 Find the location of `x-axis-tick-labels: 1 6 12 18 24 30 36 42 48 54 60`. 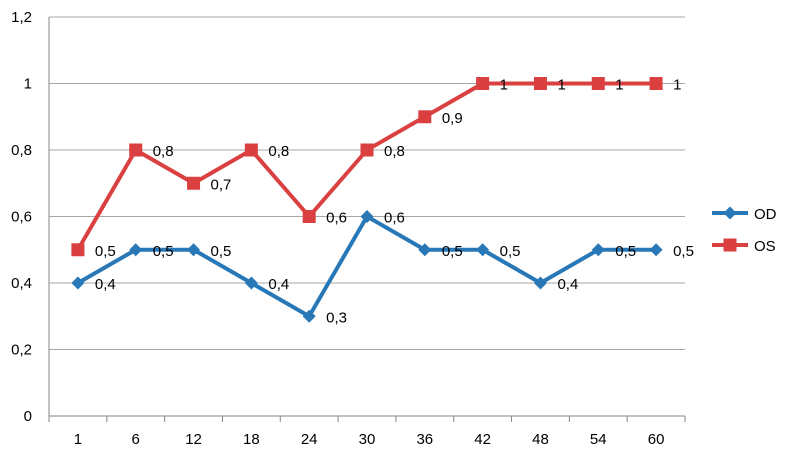

x-axis-tick-labels: 1 6 12 18 24 30 36 42 48 54 60 is located at coordinates (369, 439).